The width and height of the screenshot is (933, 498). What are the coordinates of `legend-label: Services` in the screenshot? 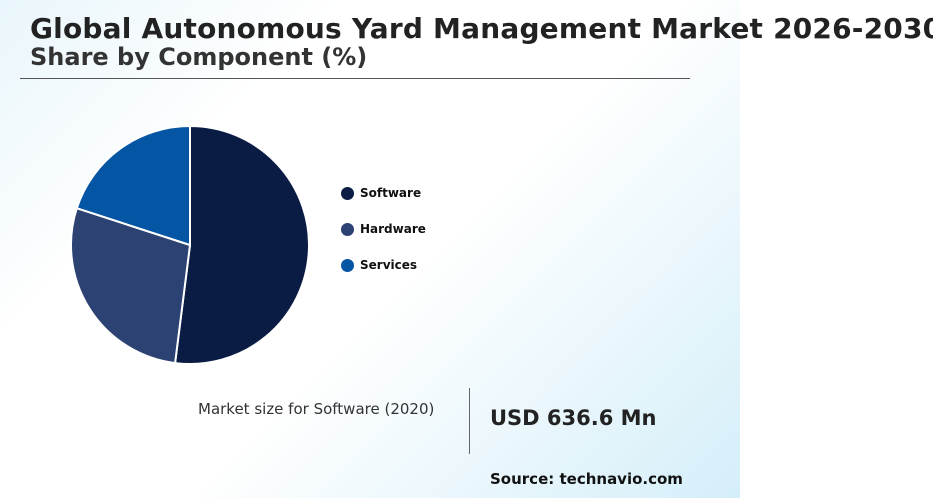 It's located at (389, 265).